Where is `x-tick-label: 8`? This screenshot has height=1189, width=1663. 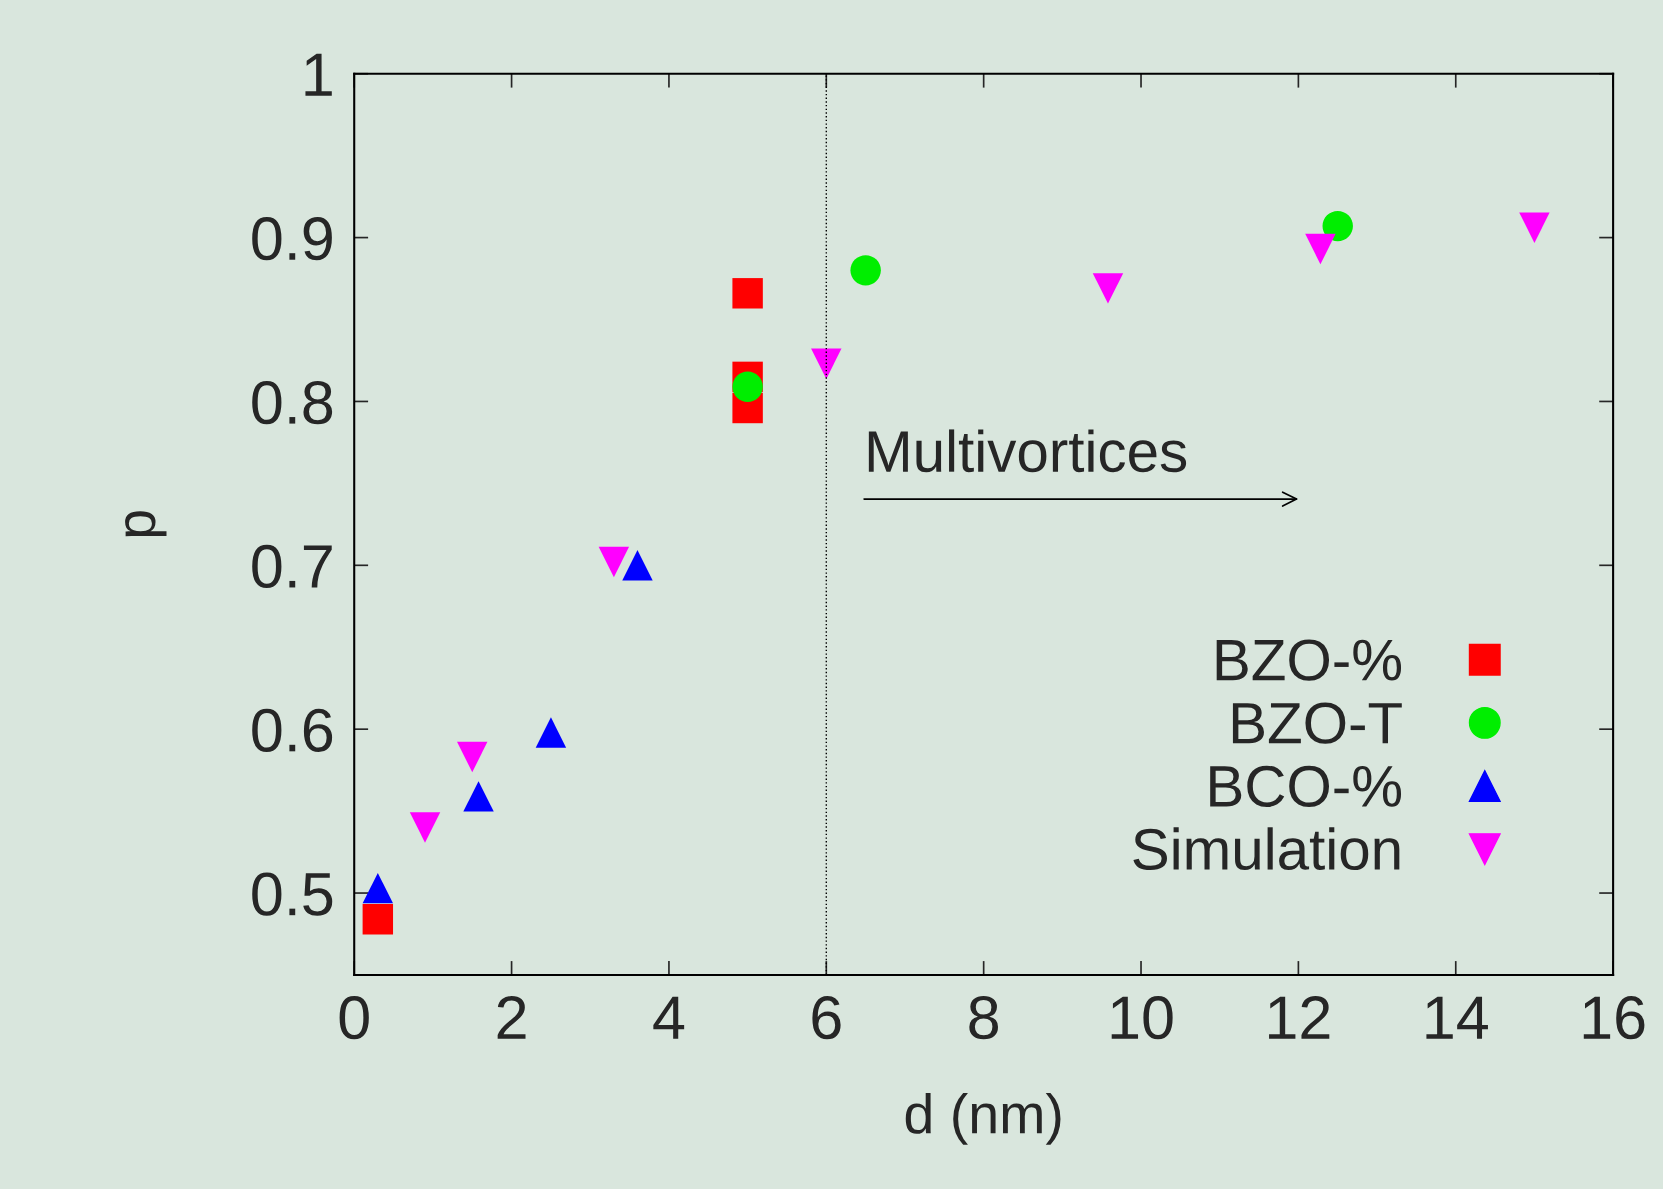 x-tick-label: 8 is located at coordinates (983, 1018).